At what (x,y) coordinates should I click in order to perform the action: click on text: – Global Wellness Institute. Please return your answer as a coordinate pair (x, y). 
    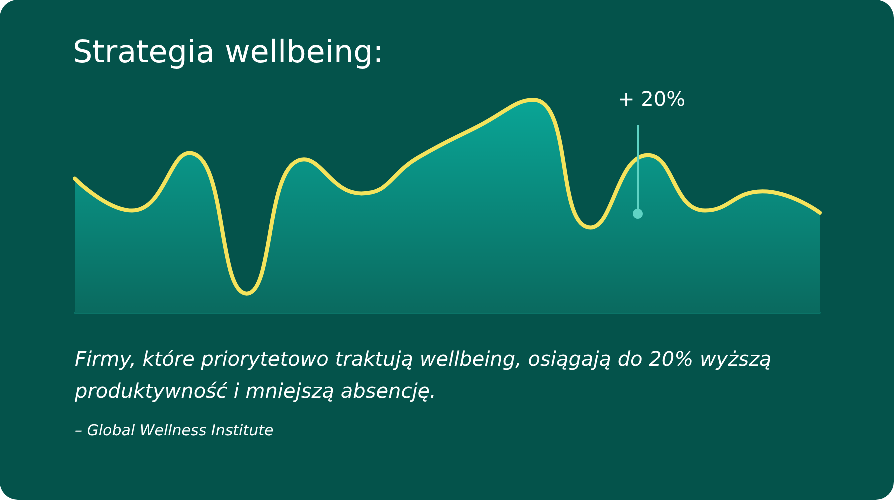
    Looking at the image, I should click on (174, 431).